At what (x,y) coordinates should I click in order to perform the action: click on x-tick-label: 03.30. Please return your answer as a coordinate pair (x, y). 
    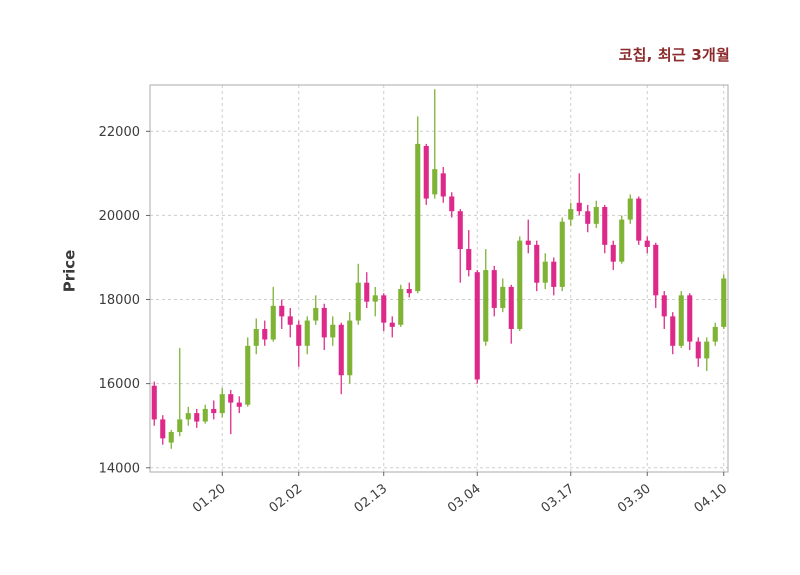
    Looking at the image, I should click on (634, 498).